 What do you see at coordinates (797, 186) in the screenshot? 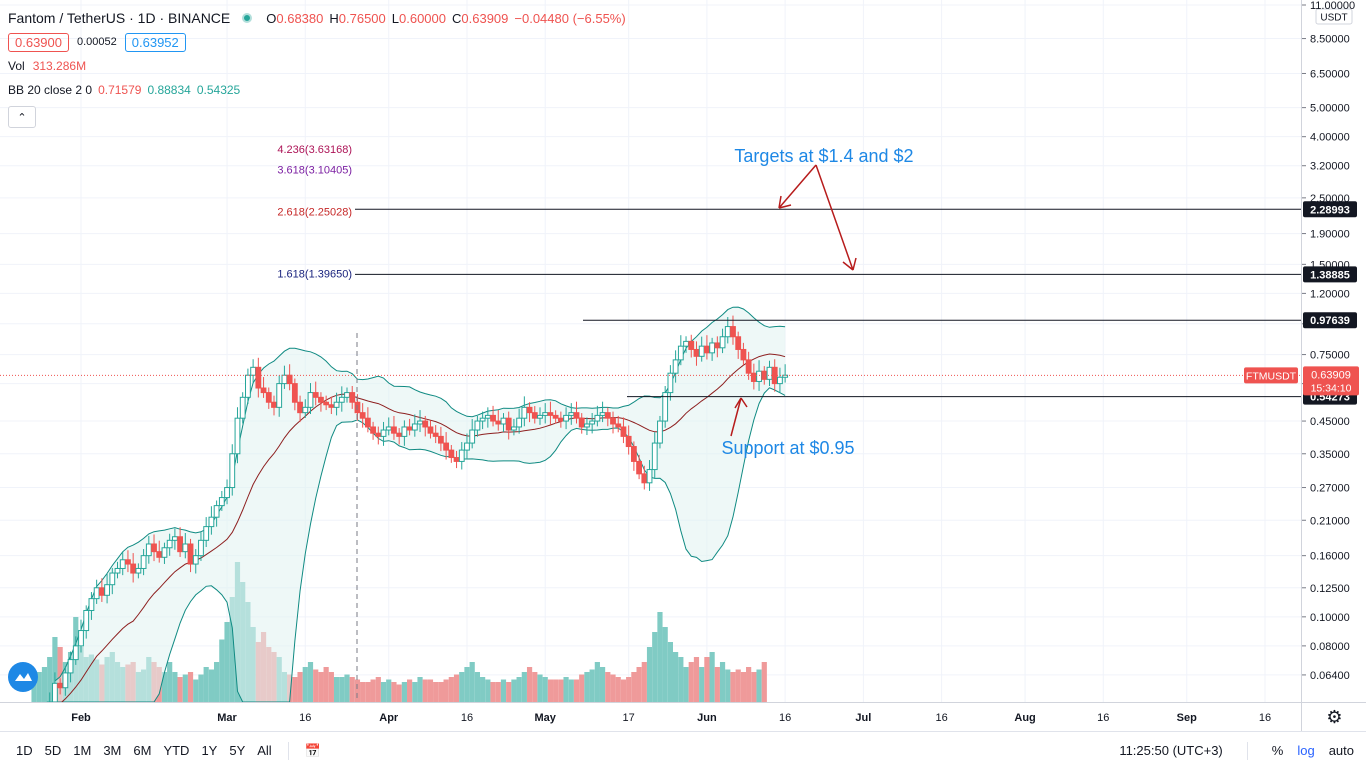
I see `arrow-to-2-target` at bounding box center [797, 186].